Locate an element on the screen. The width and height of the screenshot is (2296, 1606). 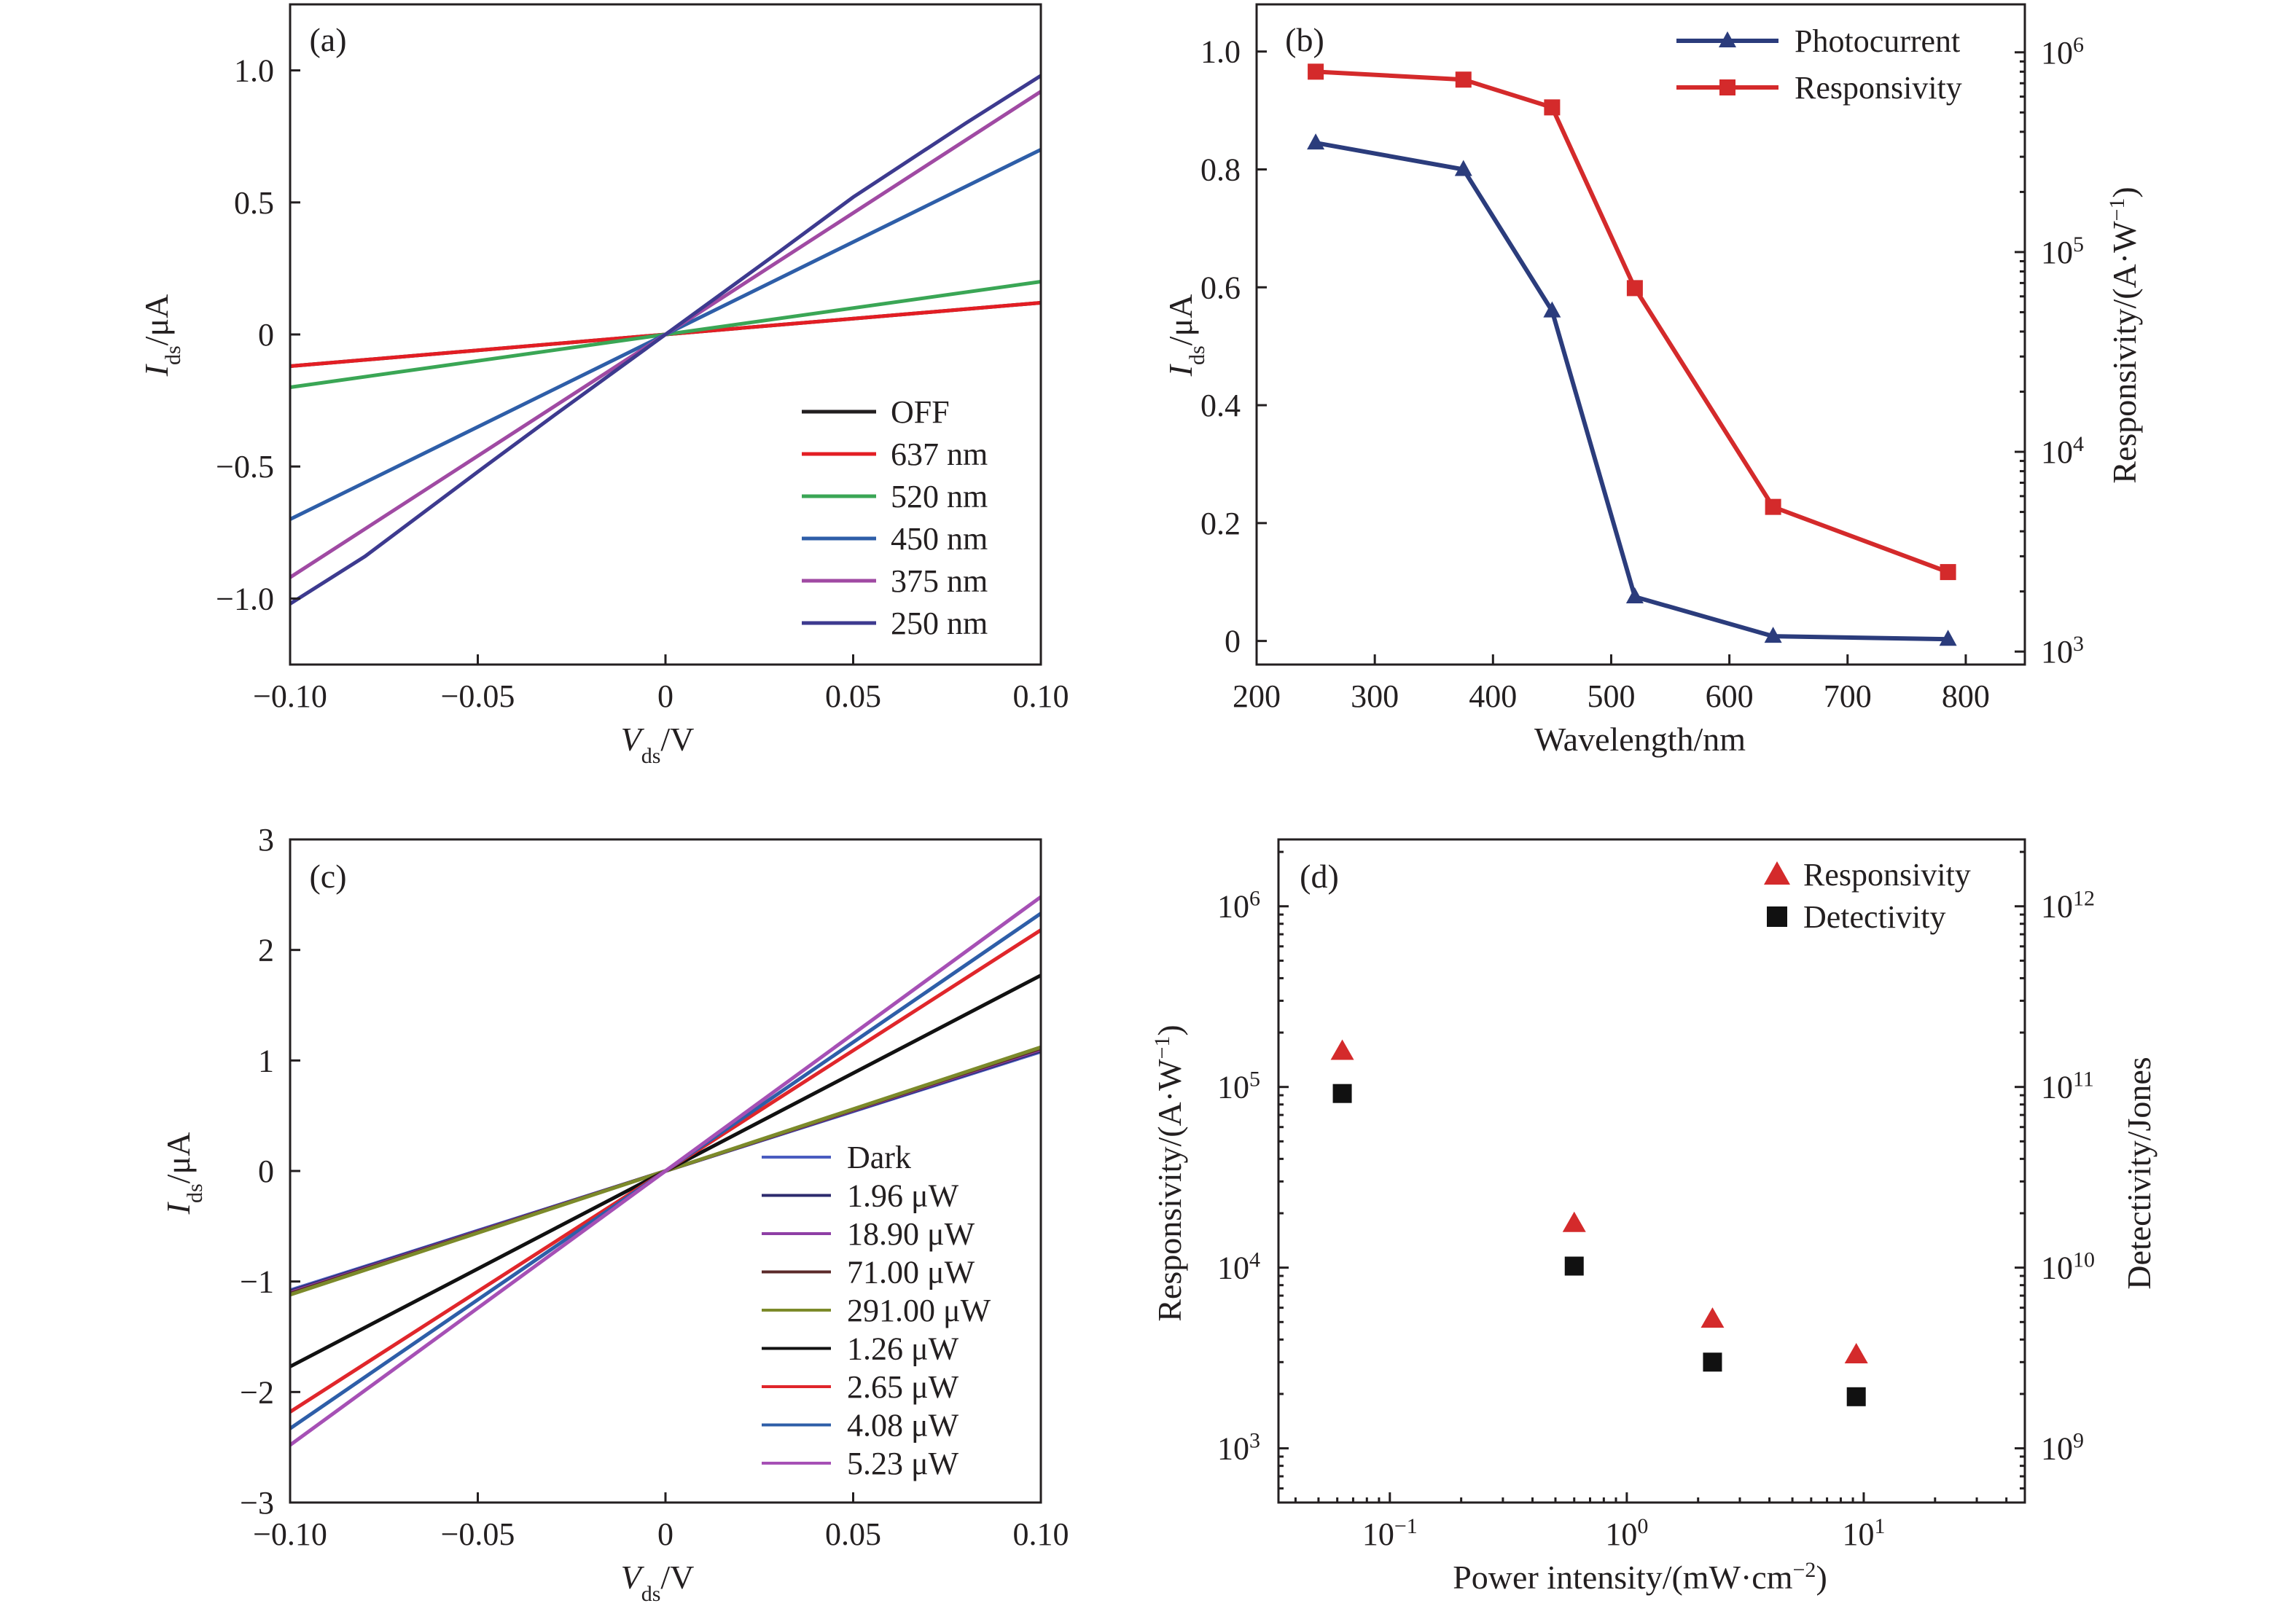
legend-label: 291.00 μW is located at coordinates (919, 1310).